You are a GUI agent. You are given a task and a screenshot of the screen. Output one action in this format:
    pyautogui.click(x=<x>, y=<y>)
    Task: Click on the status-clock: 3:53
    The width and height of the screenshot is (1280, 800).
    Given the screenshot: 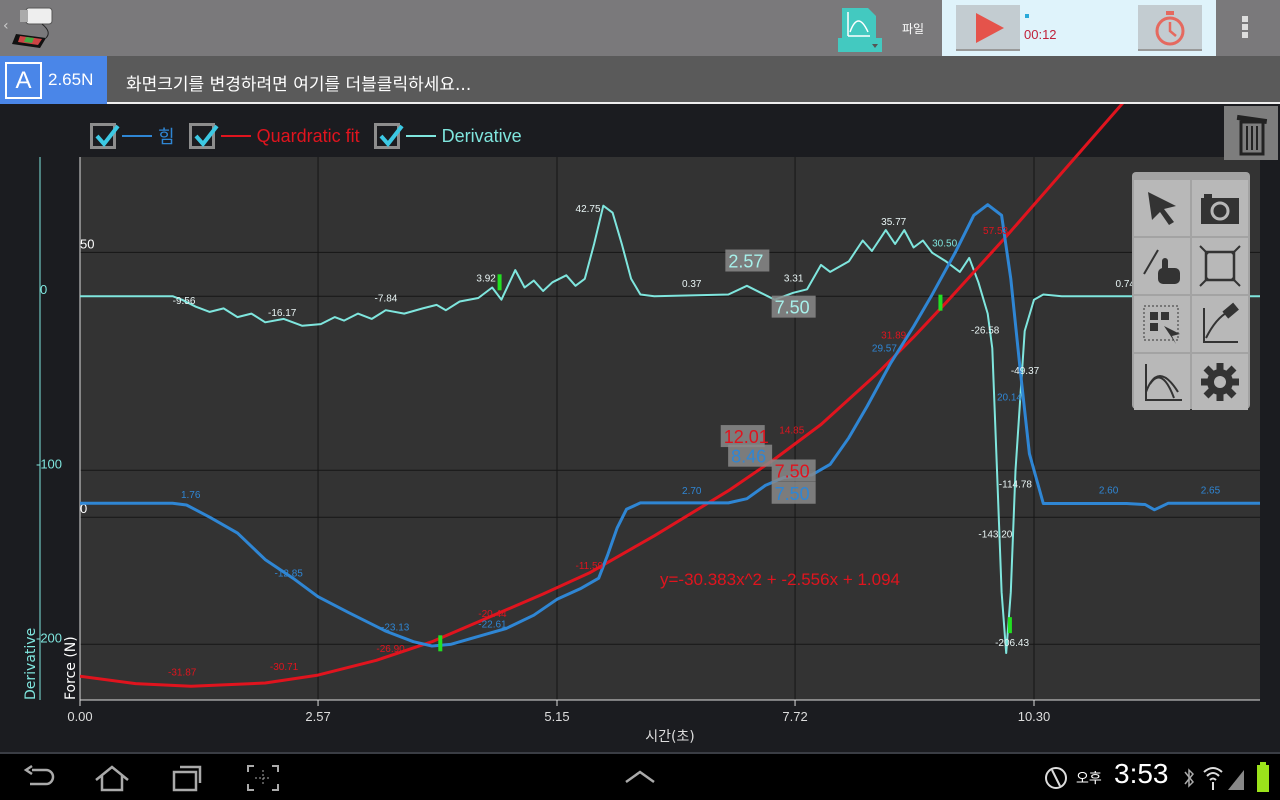 What is the action you would take?
    pyautogui.click(x=1141, y=773)
    